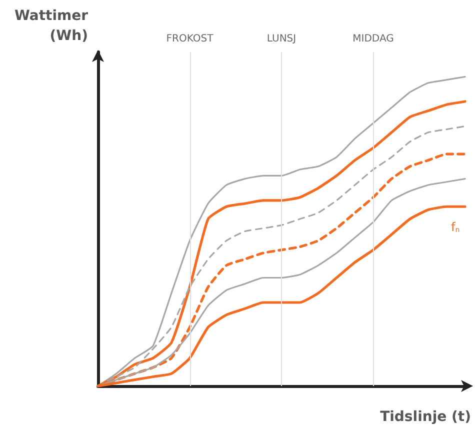 The image size is (475, 430). Describe the element at coordinates (425, 417) in the screenshot. I see `x-axis-title: Tidslinje (t)` at that location.